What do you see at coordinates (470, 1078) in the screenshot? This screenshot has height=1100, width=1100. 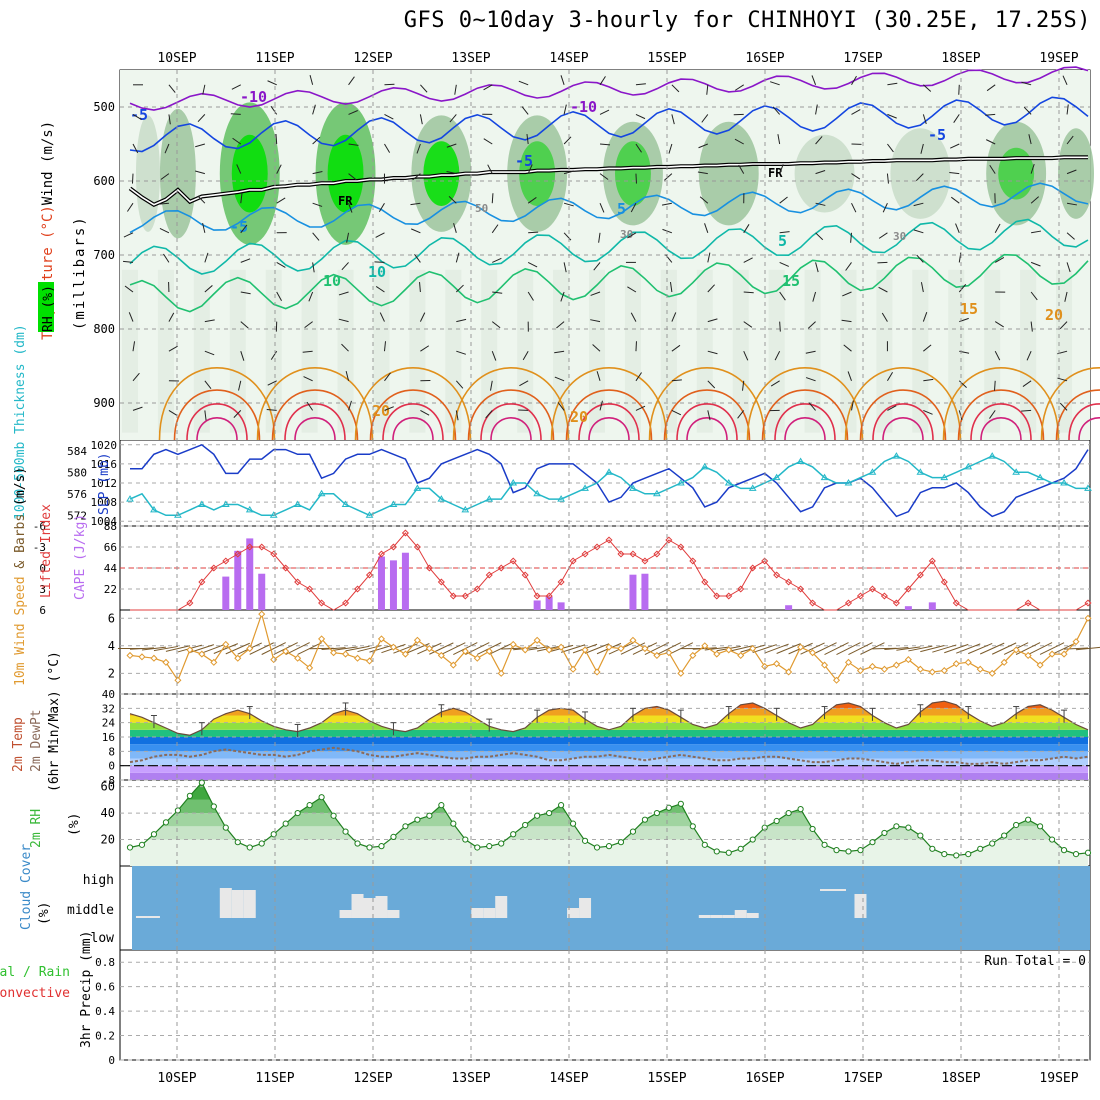 I see `date-label-bottom: 13SEP` at bounding box center [470, 1078].